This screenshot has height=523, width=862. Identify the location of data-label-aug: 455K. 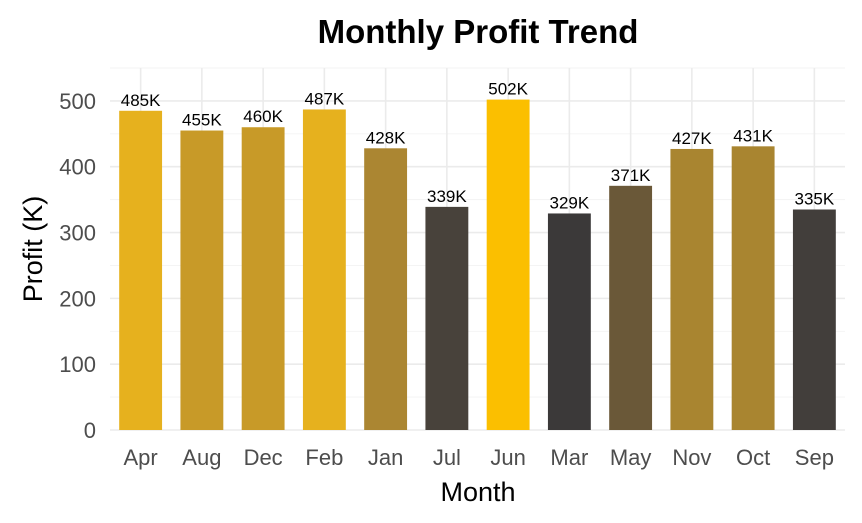
(202, 120).